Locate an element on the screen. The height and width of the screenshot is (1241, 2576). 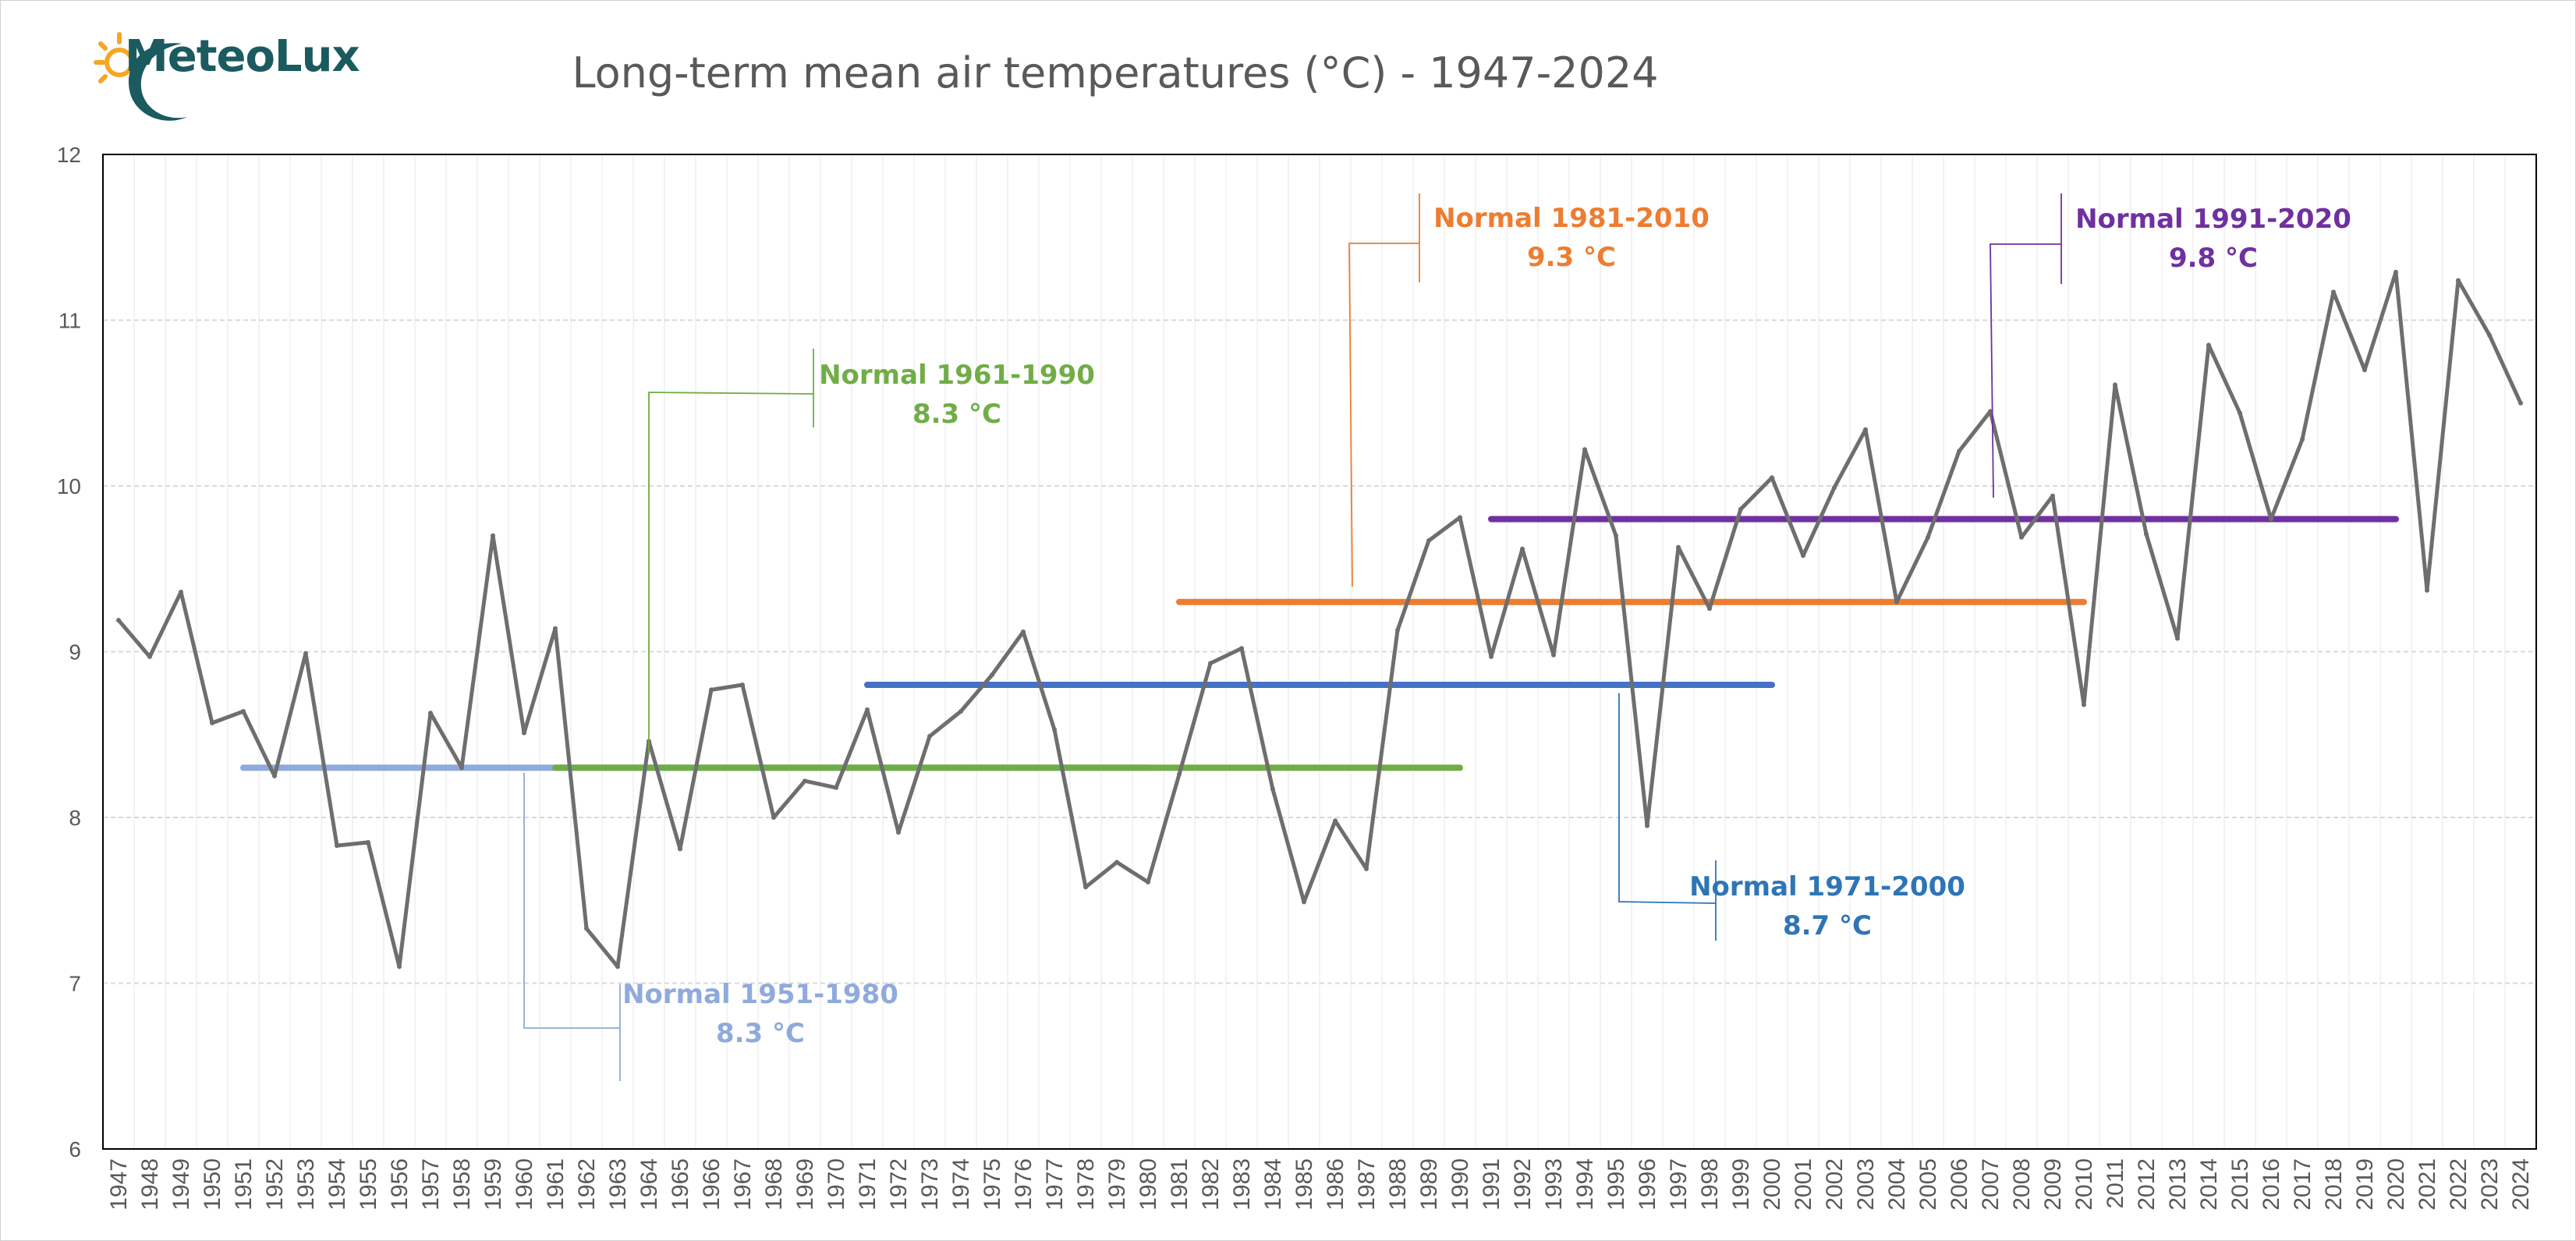
normal-label-1991-2020: Normal 1991-2020 is located at coordinates (2213, 219).